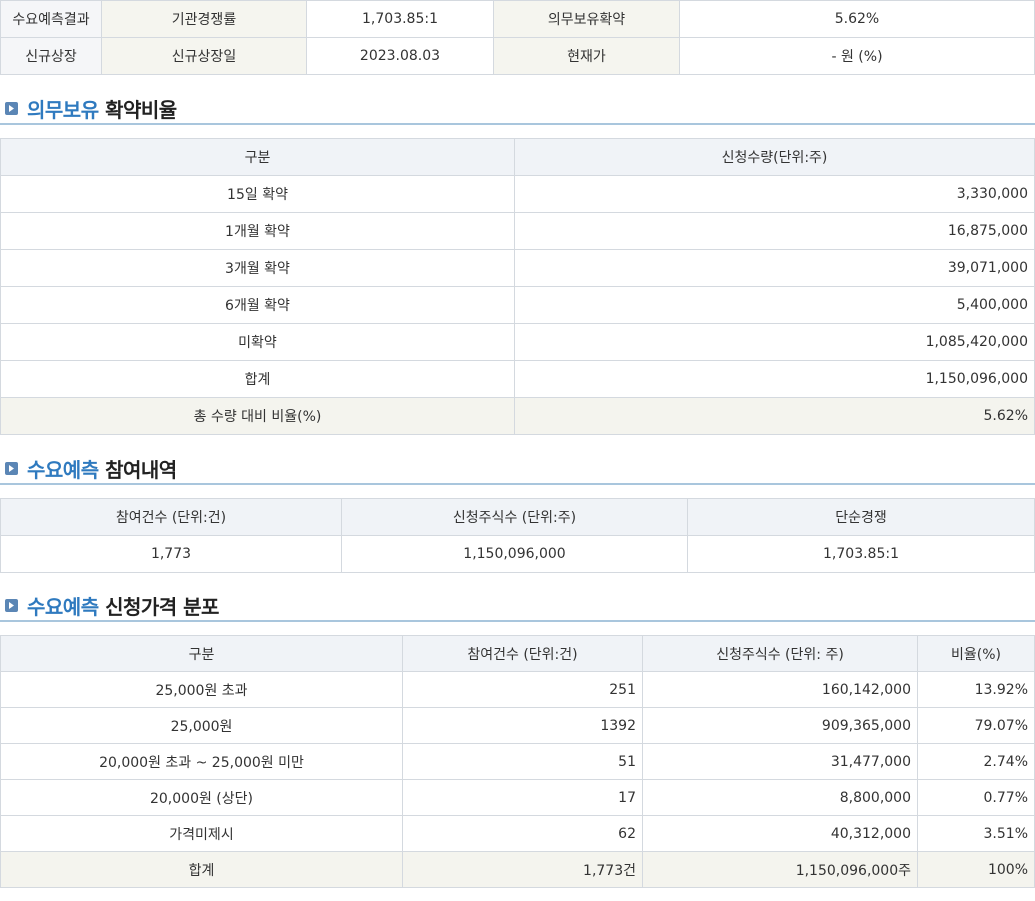  Describe the element at coordinates (201, 689) in the screenshot. I see `row-label: 25,000원 초과` at that location.